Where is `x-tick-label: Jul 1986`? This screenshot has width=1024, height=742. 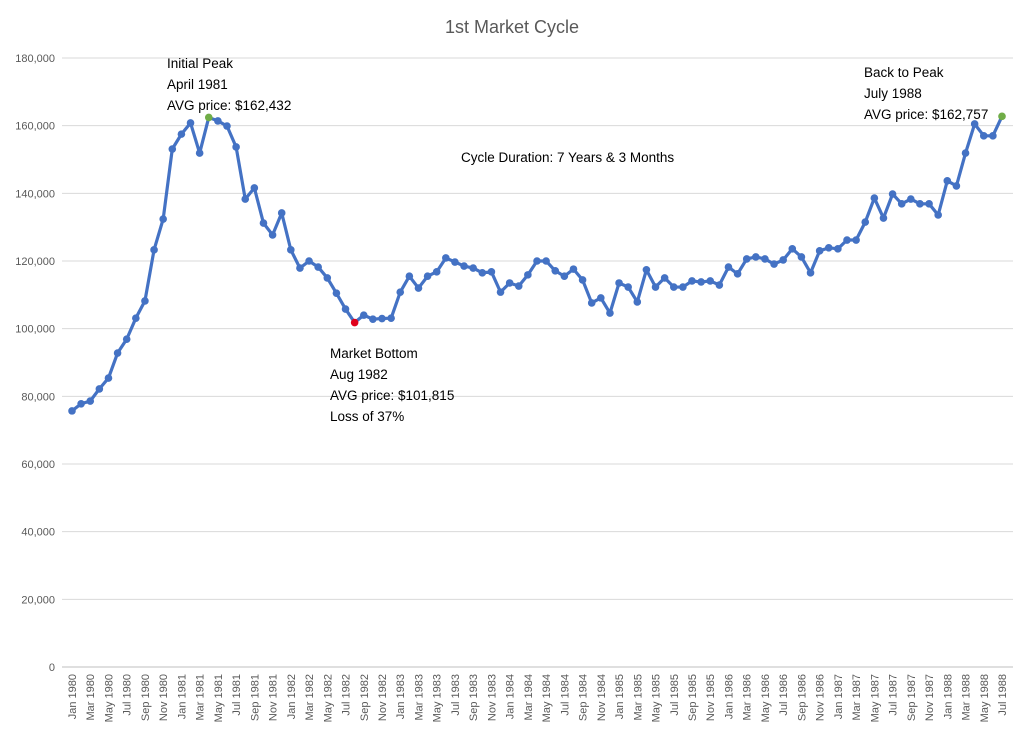
x-tick-label: Jul 1986 is located at coordinates (784, 695).